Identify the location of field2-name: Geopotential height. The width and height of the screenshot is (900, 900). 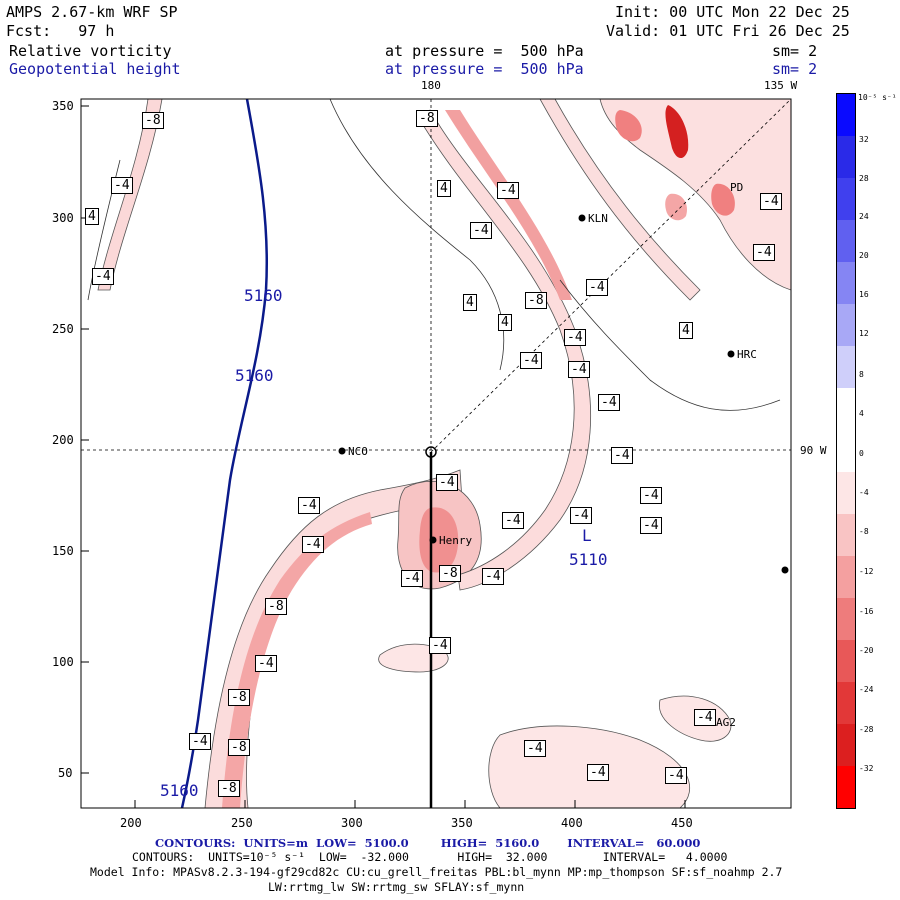
(95, 69).